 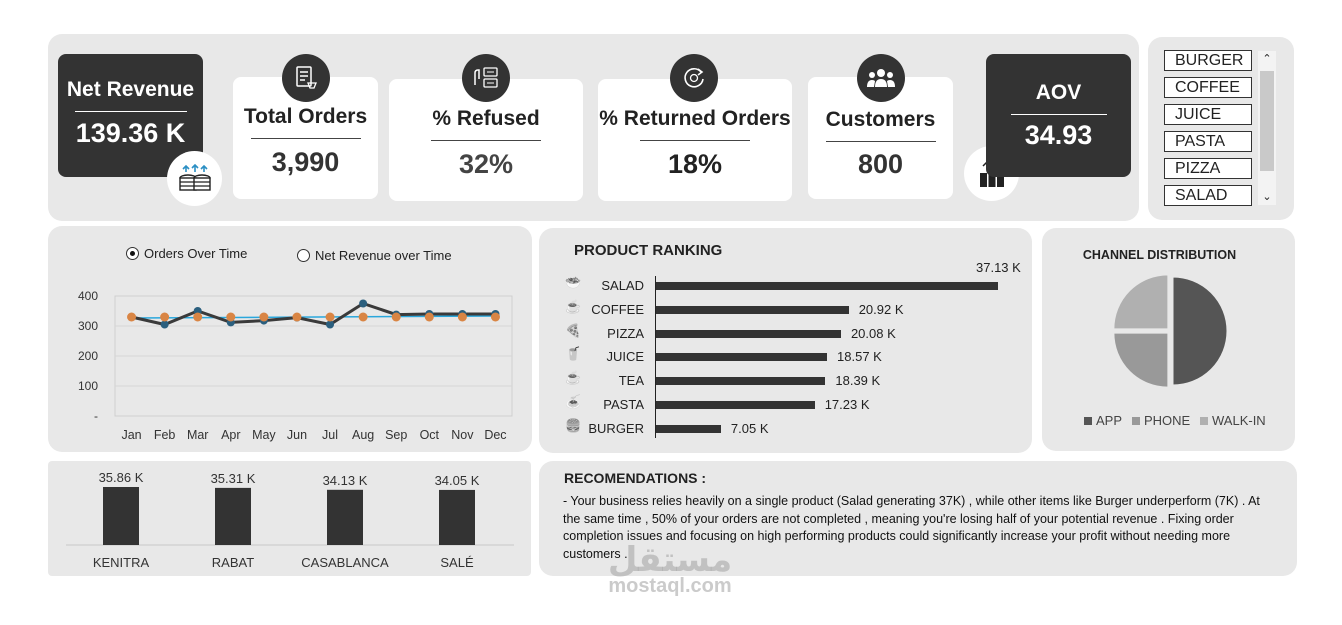 I want to click on refused-chat-icon, so click(x=486, y=78).